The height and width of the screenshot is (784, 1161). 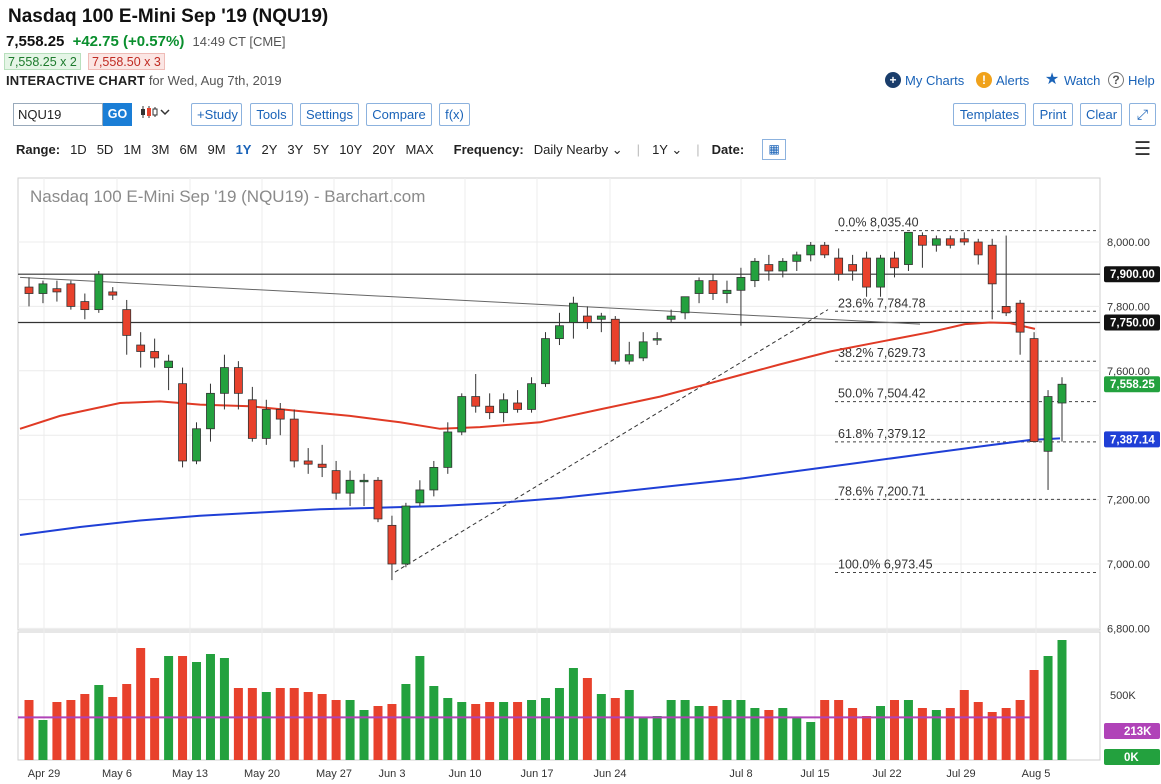 What do you see at coordinates (1128, 307) in the screenshot?
I see `y-tick-label: 7,800.00` at bounding box center [1128, 307].